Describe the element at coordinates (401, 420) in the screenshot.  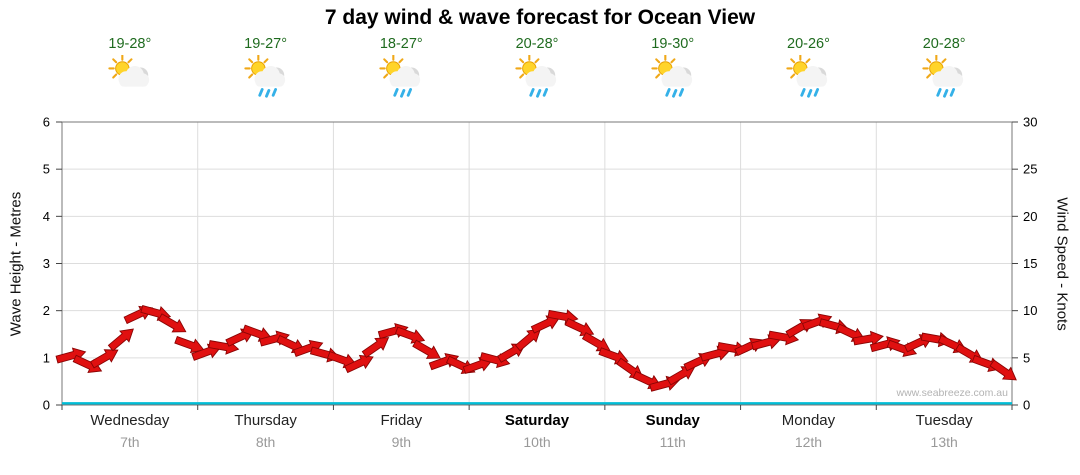
I see `day-name: Friday` at that location.